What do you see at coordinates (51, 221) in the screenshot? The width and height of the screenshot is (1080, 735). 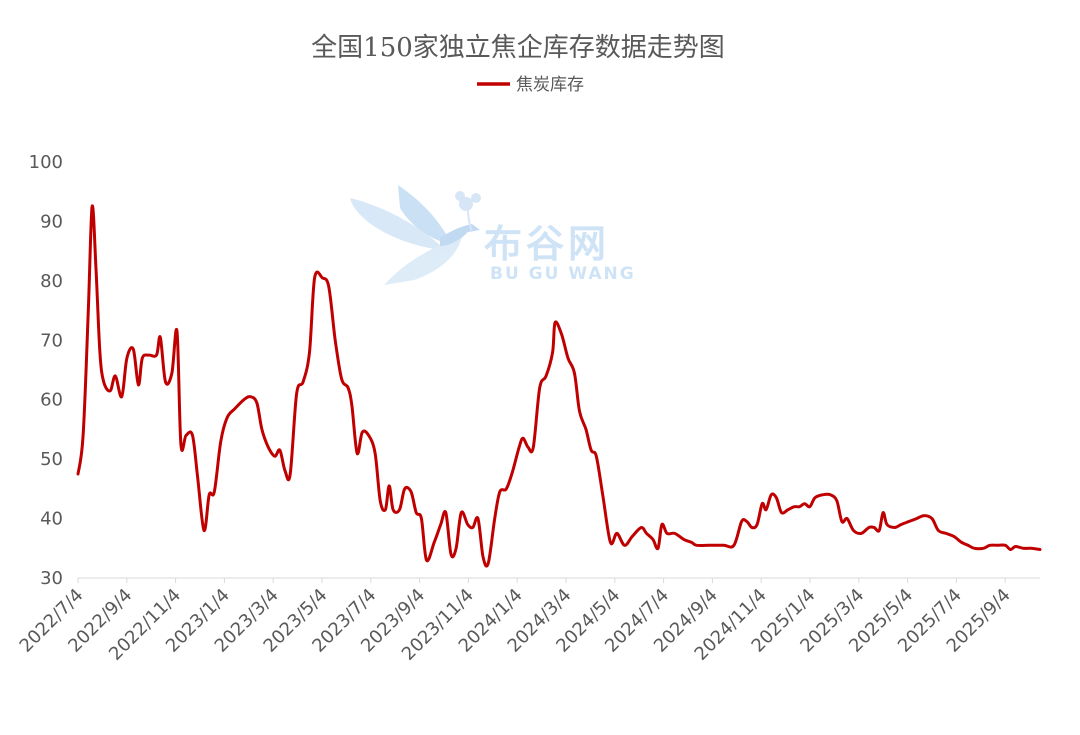 I see `y-tick-label: 90` at bounding box center [51, 221].